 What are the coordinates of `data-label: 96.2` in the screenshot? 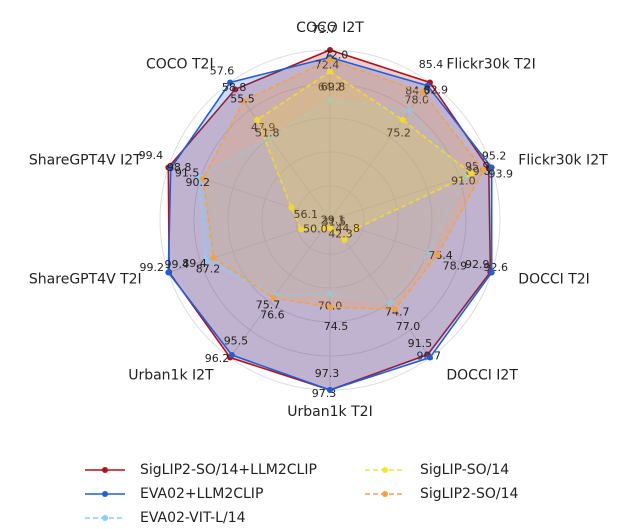 It's located at (217, 358).